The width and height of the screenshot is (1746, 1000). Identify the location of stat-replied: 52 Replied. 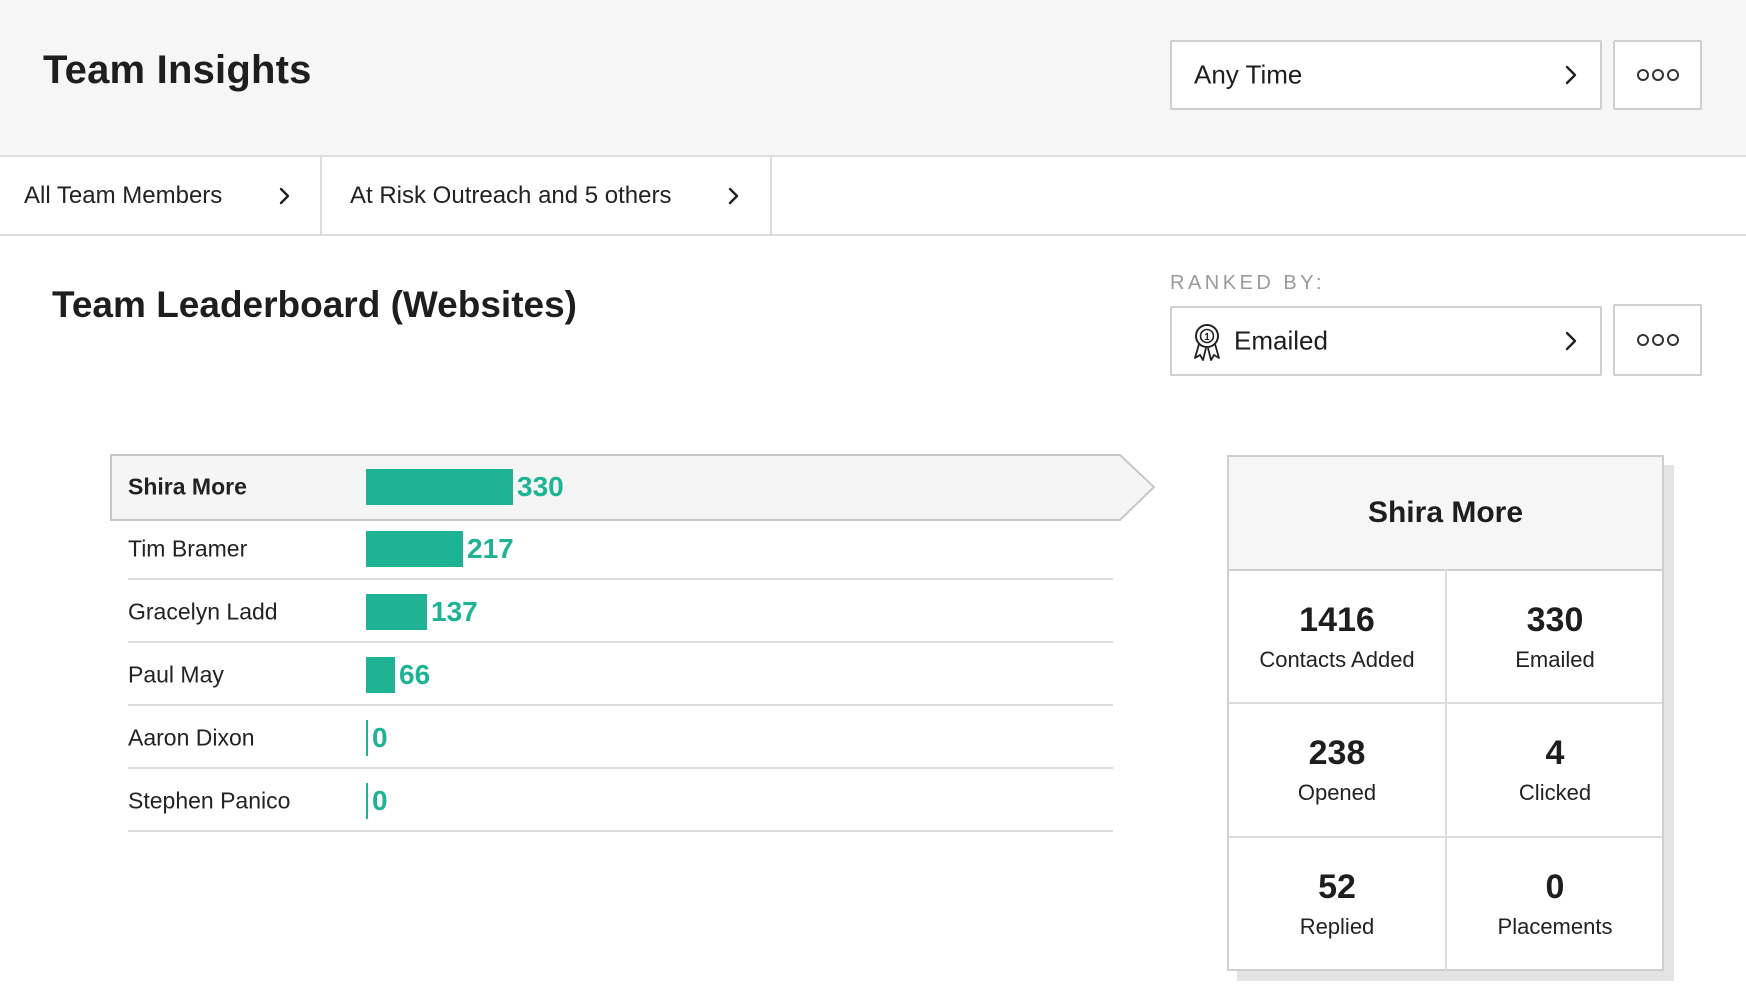
(1337, 904).